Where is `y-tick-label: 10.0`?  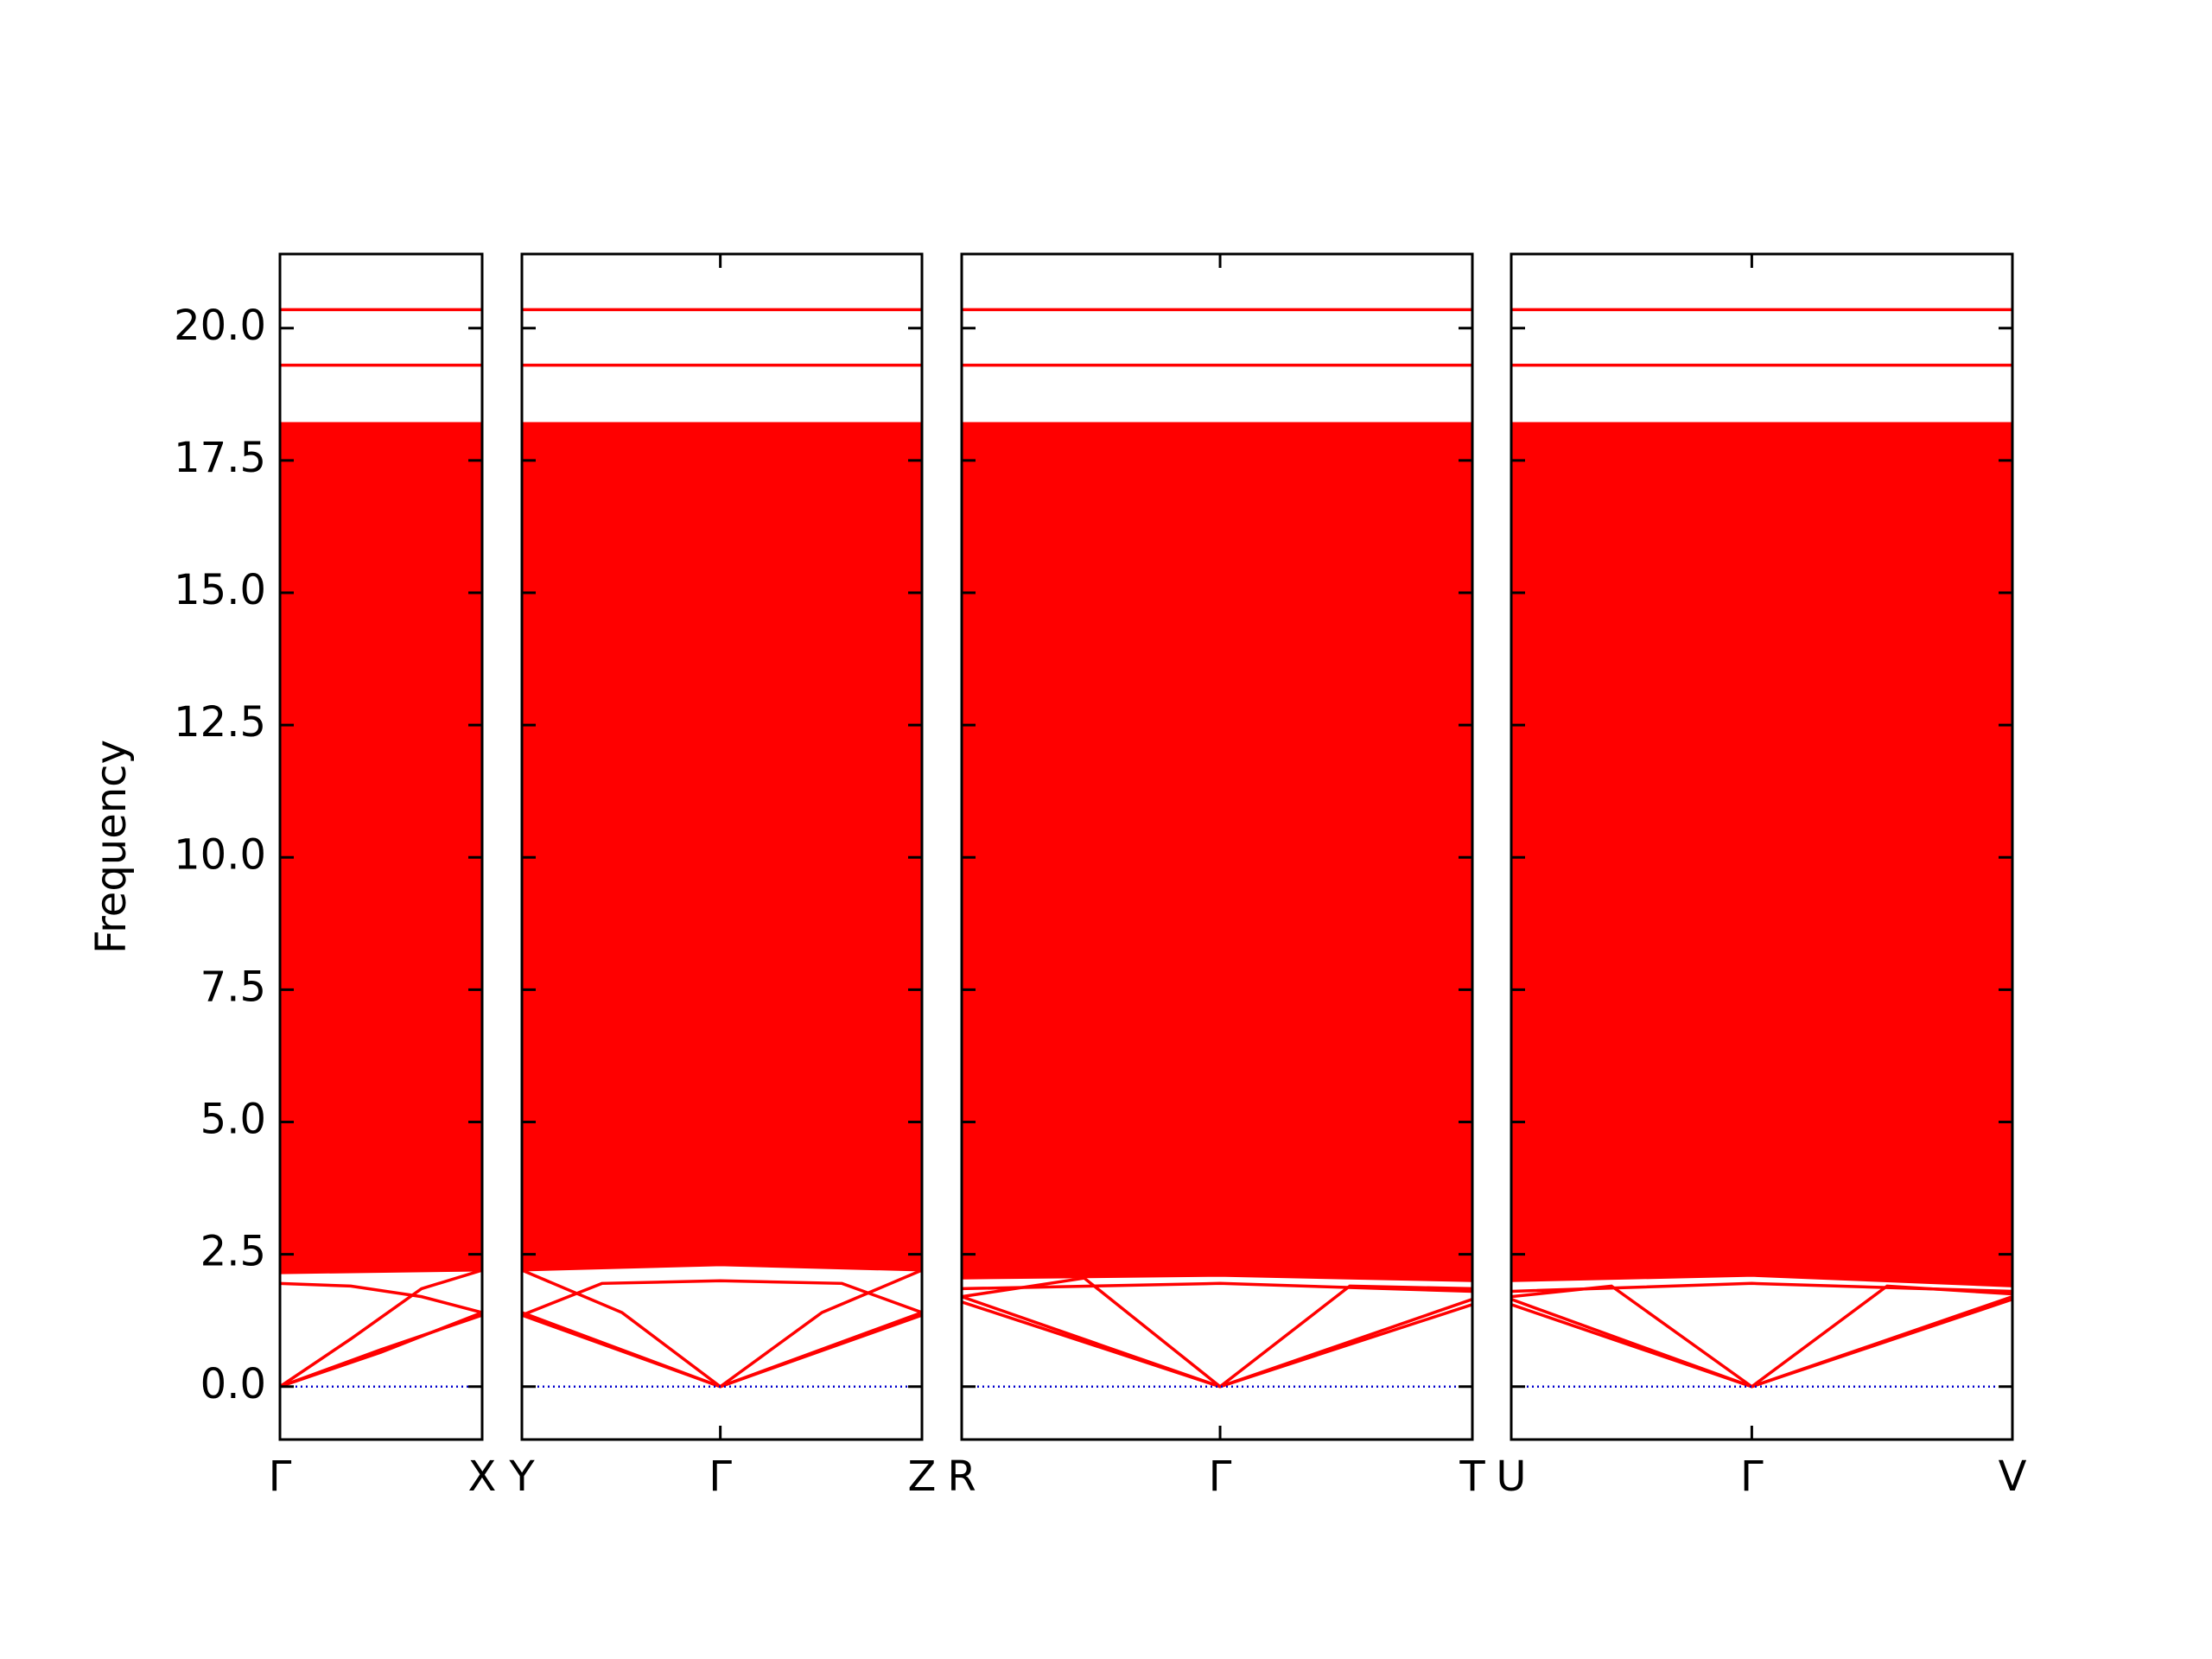 y-tick-label: 10.0 is located at coordinates (220, 854).